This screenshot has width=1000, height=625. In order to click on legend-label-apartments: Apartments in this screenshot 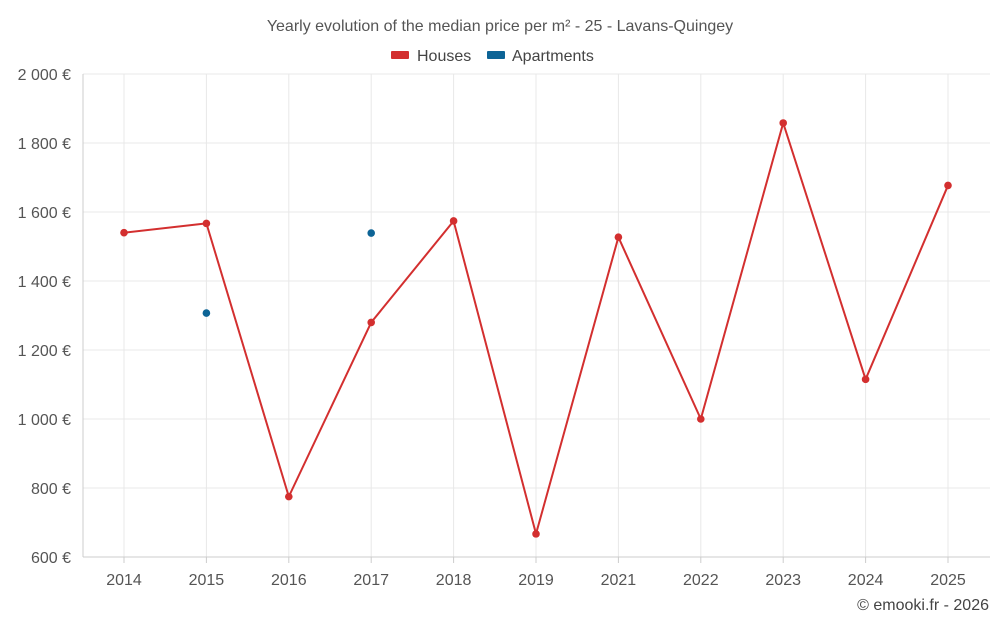, I will do `click(553, 56)`.